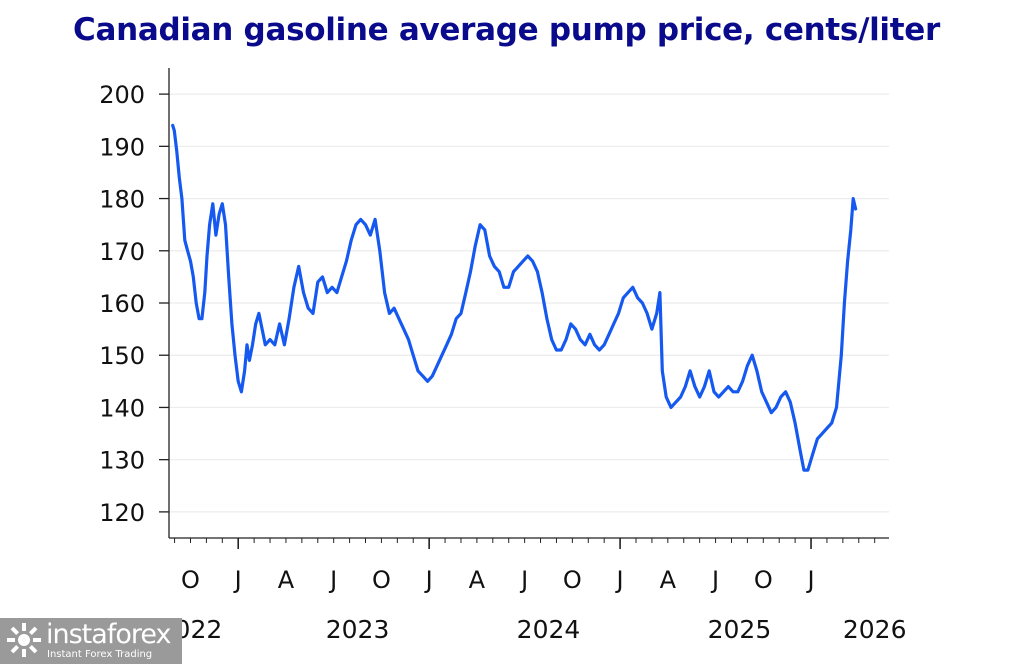 The image size is (1013, 664). Describe the element at coordinates (122, 252) in the screenshot. I see `y-tick-label: 170` at that location.